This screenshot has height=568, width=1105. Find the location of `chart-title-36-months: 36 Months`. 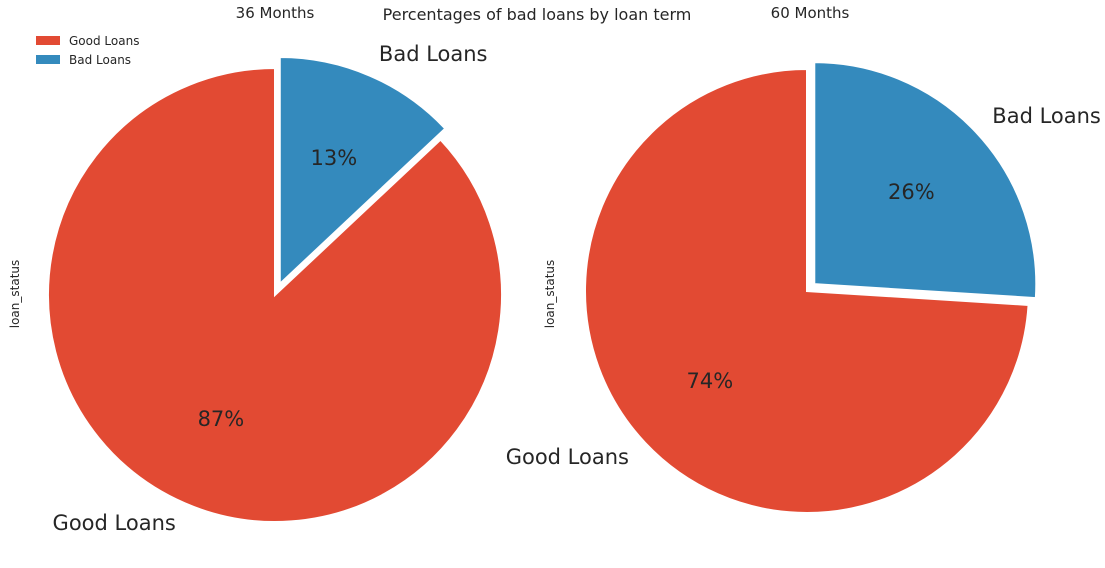

chart-title-36-months: 36 Months is located at coordinates (275, 13).